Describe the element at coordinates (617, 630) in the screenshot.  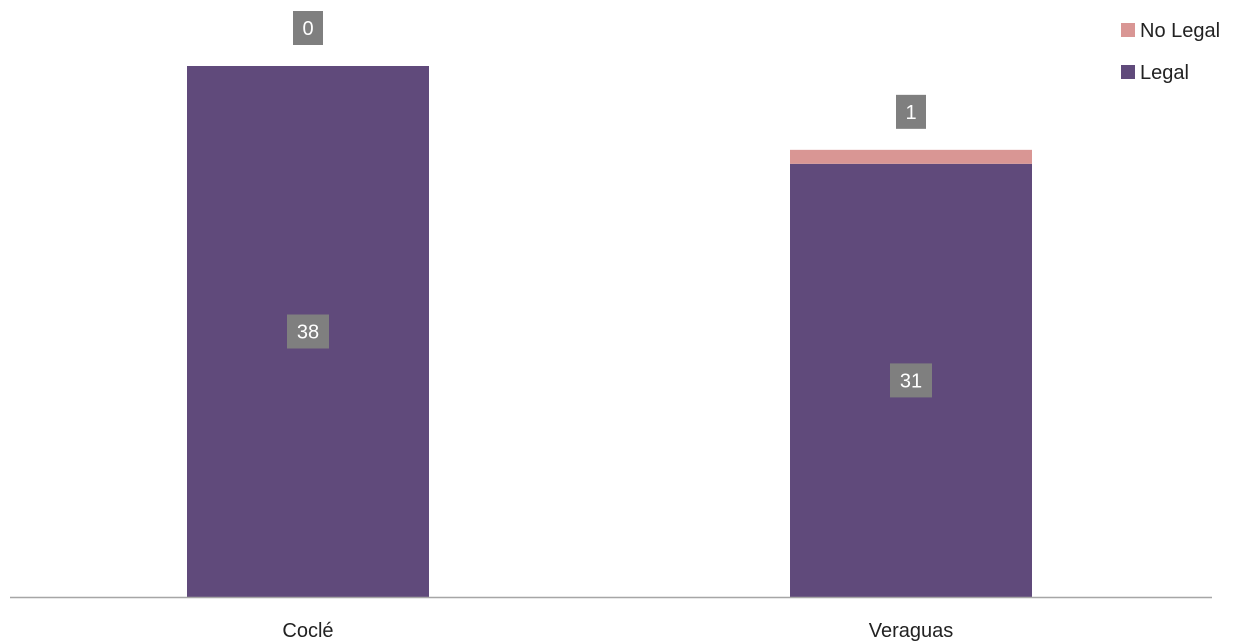
I see `x-tick-labels: Coclé Veraguas` at that location.